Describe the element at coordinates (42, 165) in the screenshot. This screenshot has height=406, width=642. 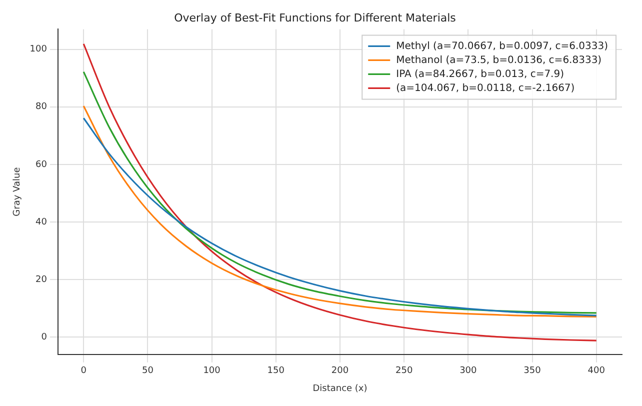
I see `y-tick-label: 60` at that location.